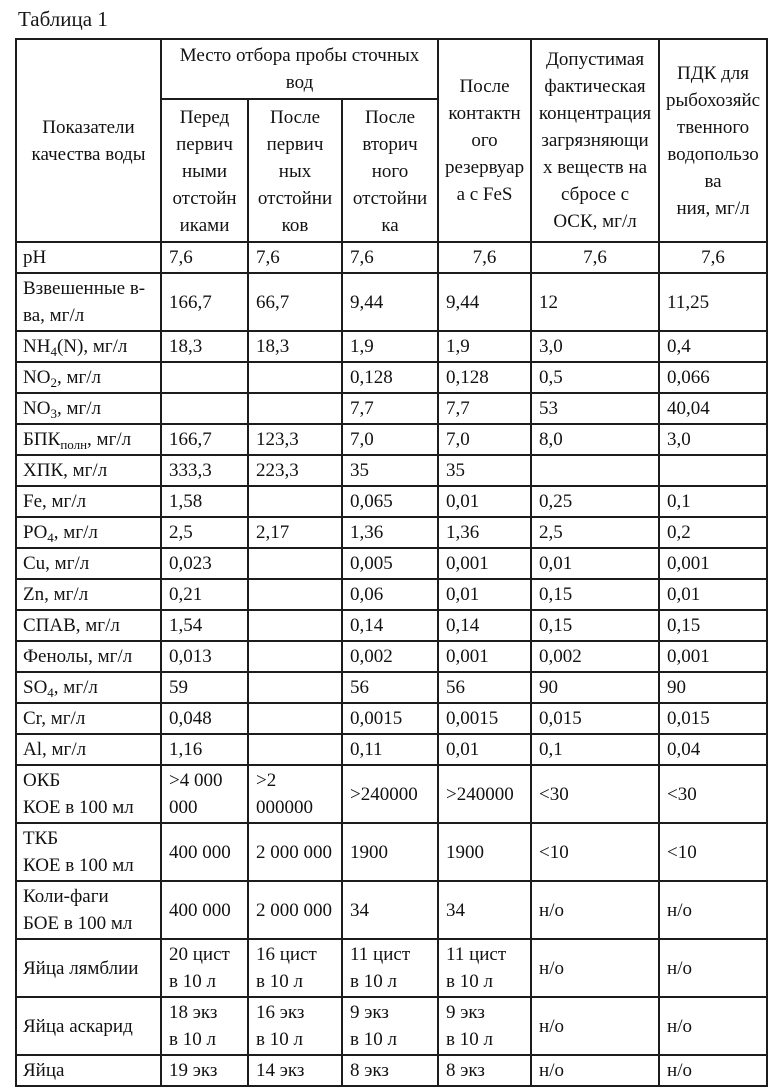 This screenshot has width=780, height=1091. Describe the element at coordinates (295, 852) in the screenshot. I see `table-cell: 2 000 000` at that location.